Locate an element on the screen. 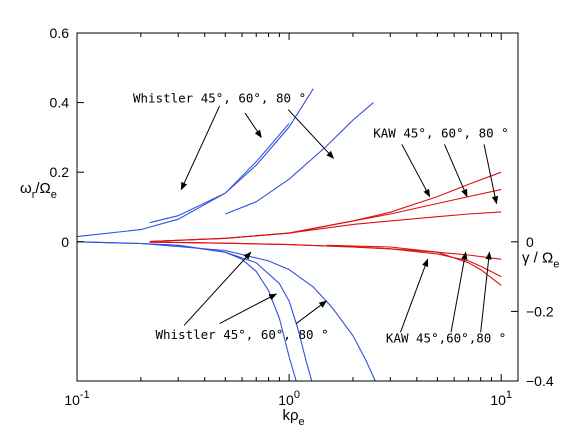 This screenshot has height=433, width=575. x-axis-label: kρe is located at coordinates (294, 417).